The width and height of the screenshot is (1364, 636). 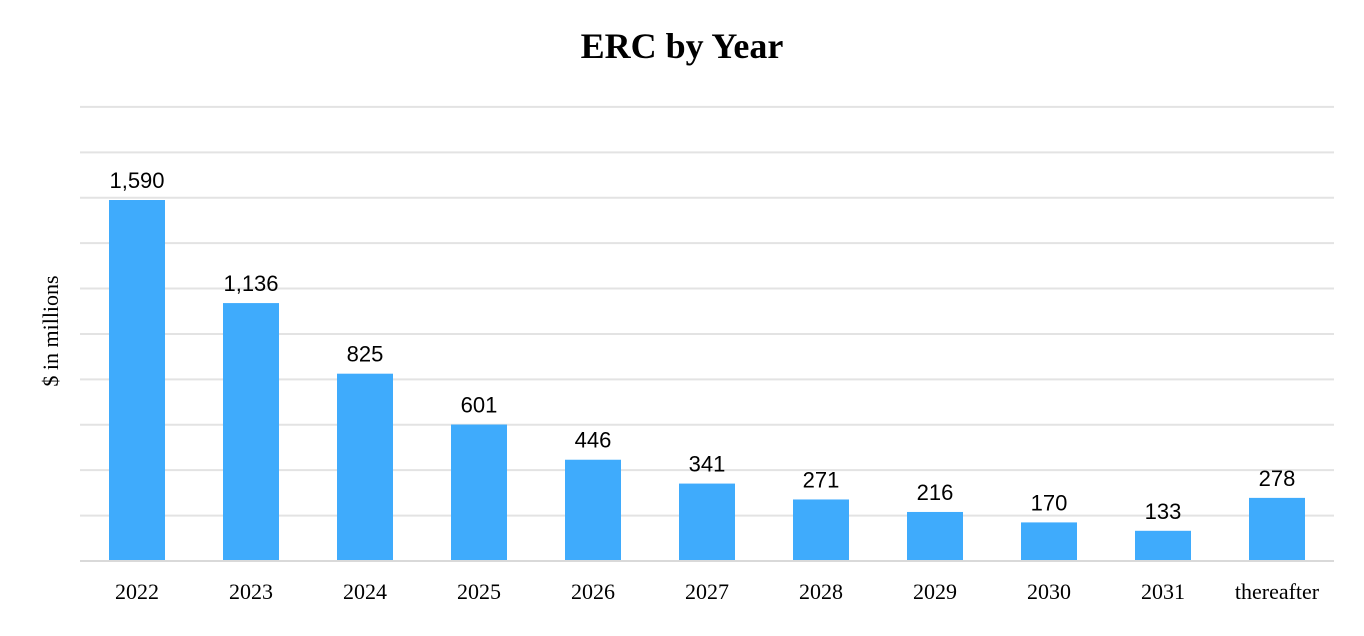 What do you see at coordinates (593, 440) in the screenshot?
I see `data-label-2026: 446` at bounding box center [593, 440].